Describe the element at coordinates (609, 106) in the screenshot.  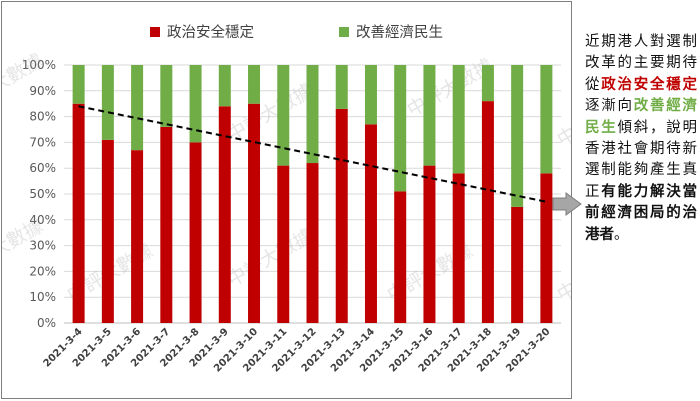
I see `side-note-transition: 逐漸向` at that location.